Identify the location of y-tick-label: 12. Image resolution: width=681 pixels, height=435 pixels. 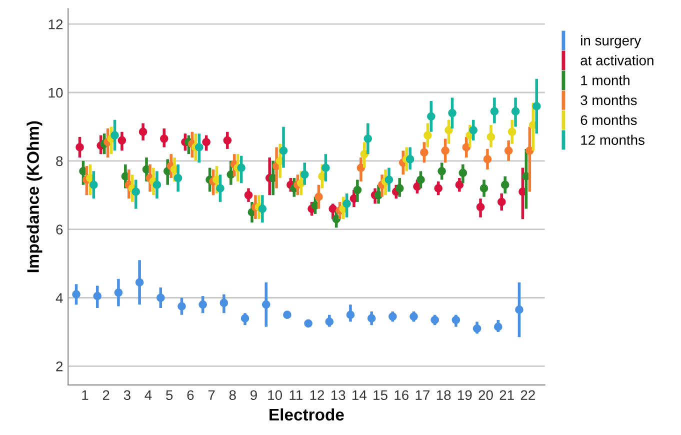
(55, 24).